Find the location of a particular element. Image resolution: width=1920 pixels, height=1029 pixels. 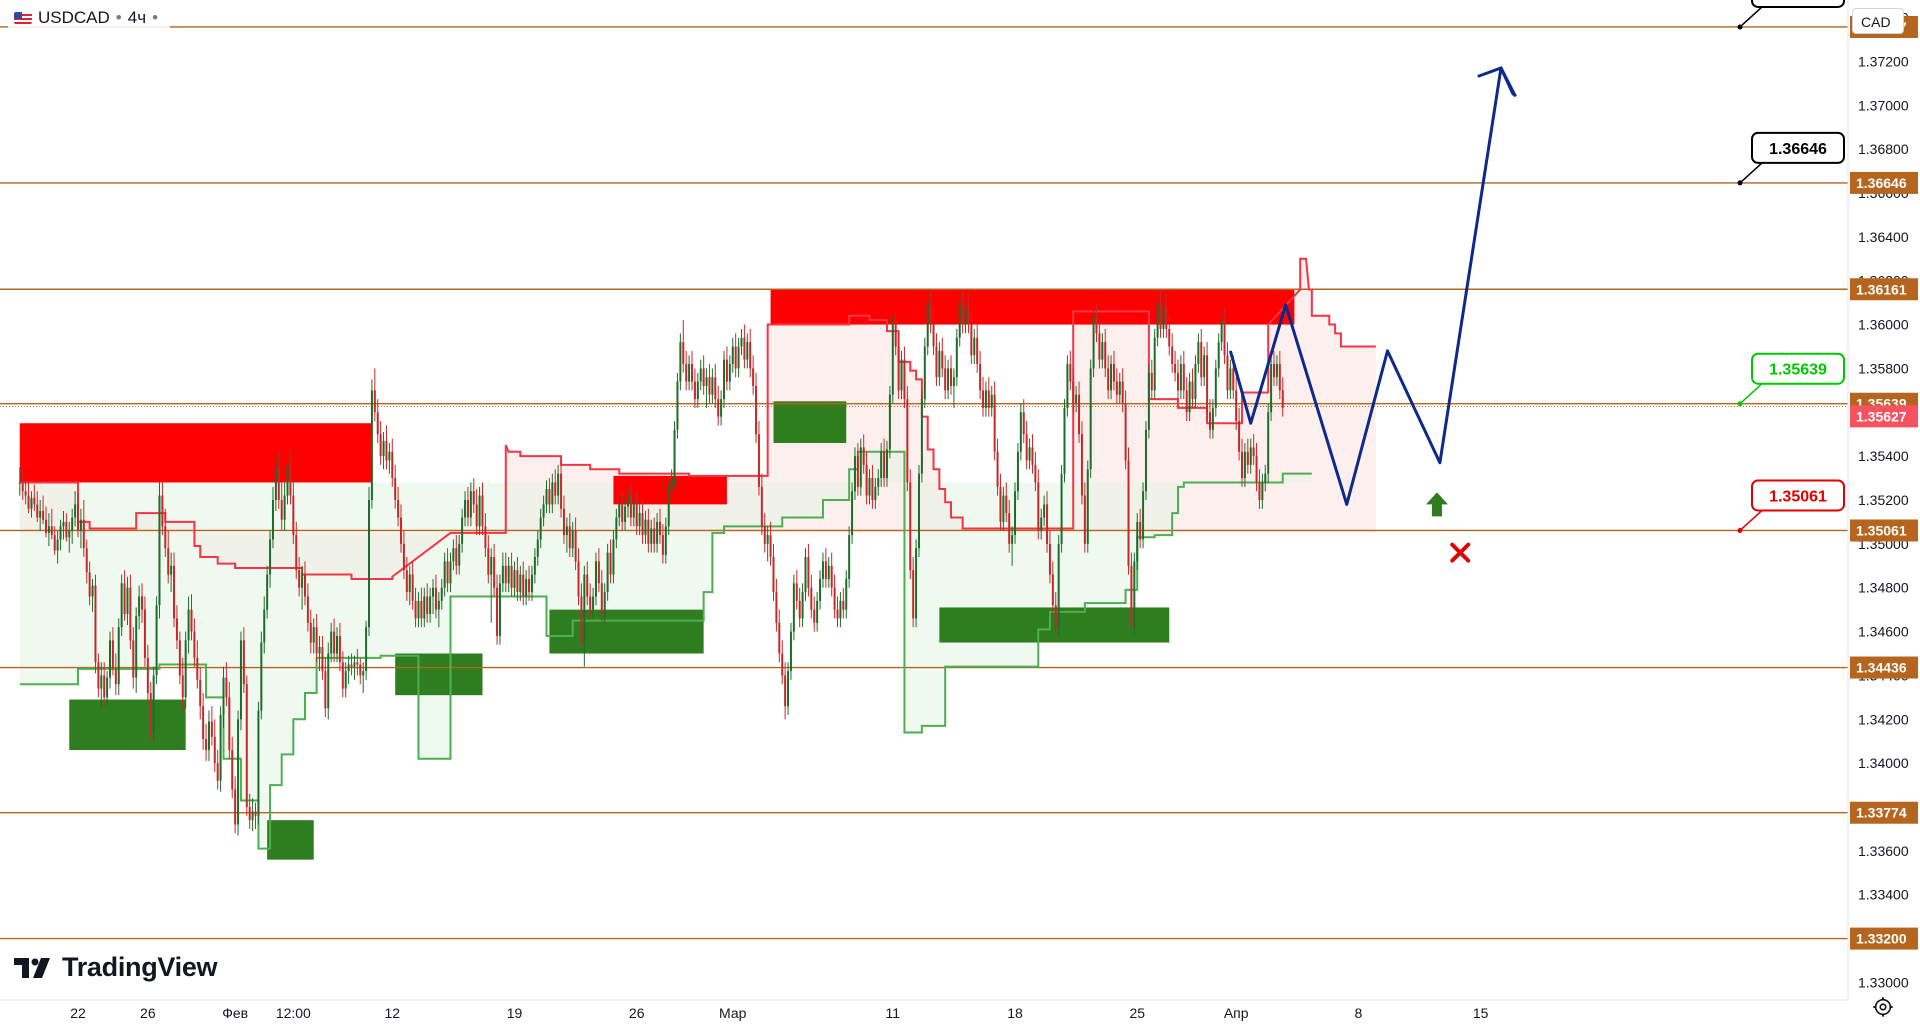

y-tick-label: 1.36800 is located at coordinates (1883, 149).